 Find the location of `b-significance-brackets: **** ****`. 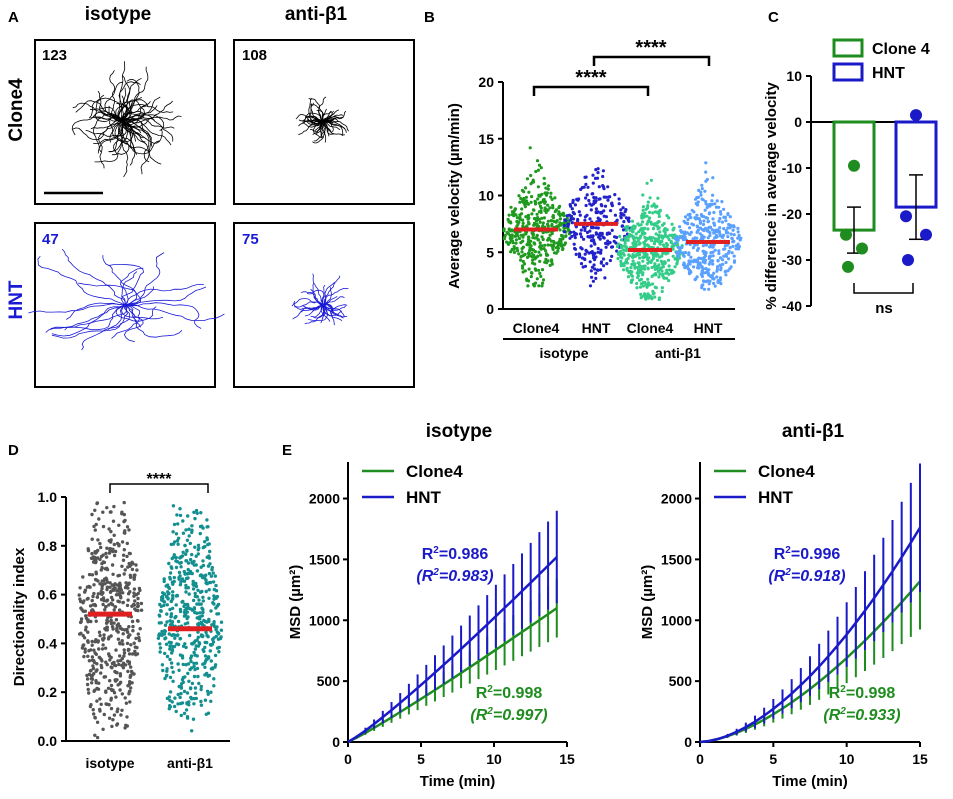

b-significance-brackets: **** **** is located at coordinates (621, 66).